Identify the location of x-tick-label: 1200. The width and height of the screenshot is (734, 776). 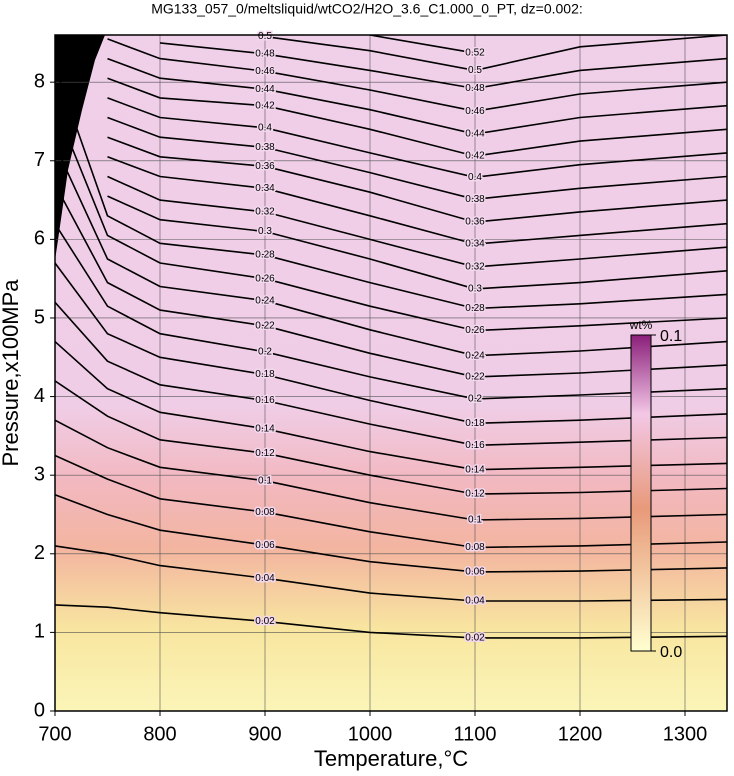
(580, 734).